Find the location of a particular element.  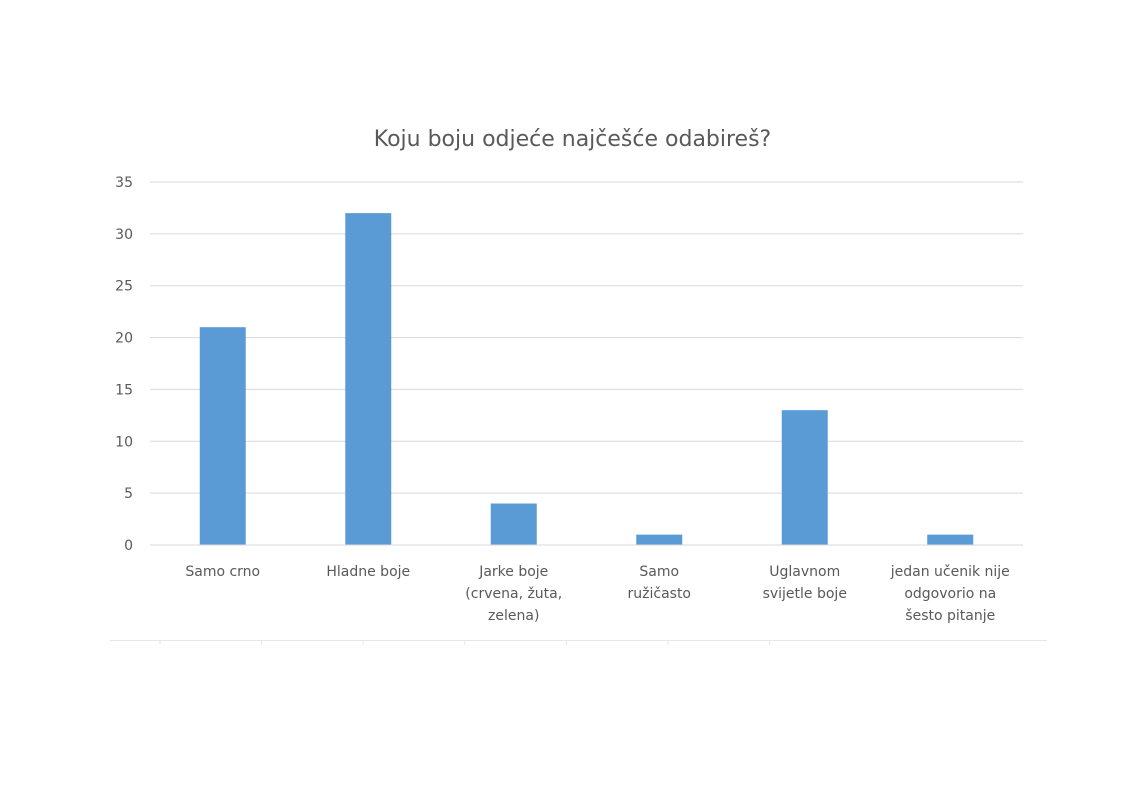

x-category-label-line: jedan učenik nije is located at coordinates (950, 572).